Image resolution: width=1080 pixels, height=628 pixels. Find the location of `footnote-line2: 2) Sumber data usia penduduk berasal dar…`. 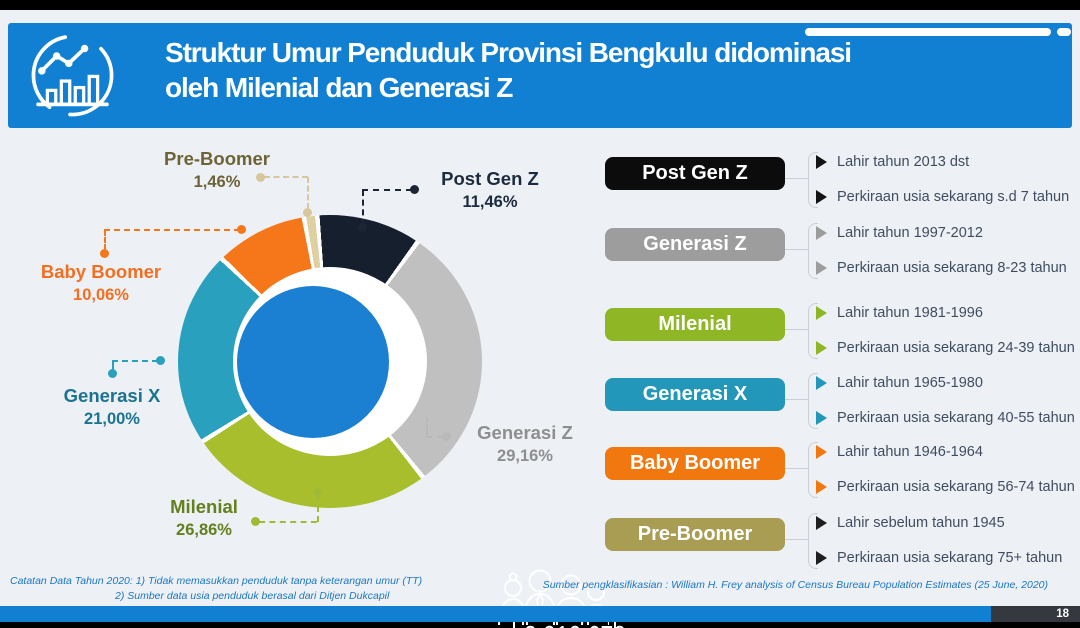

footnote-line2: 2) Sumber data usia penduduk berasal dar… is located at coordinates (252, 596).